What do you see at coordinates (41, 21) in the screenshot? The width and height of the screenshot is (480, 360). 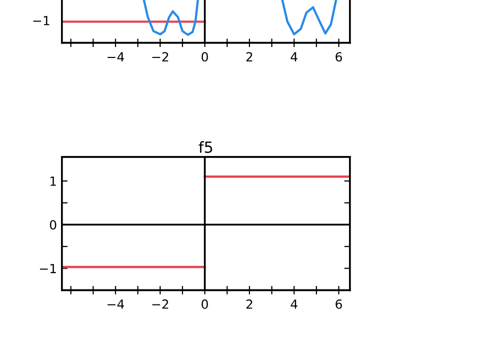 I see `text: −1` at bounding box center [41, 21].